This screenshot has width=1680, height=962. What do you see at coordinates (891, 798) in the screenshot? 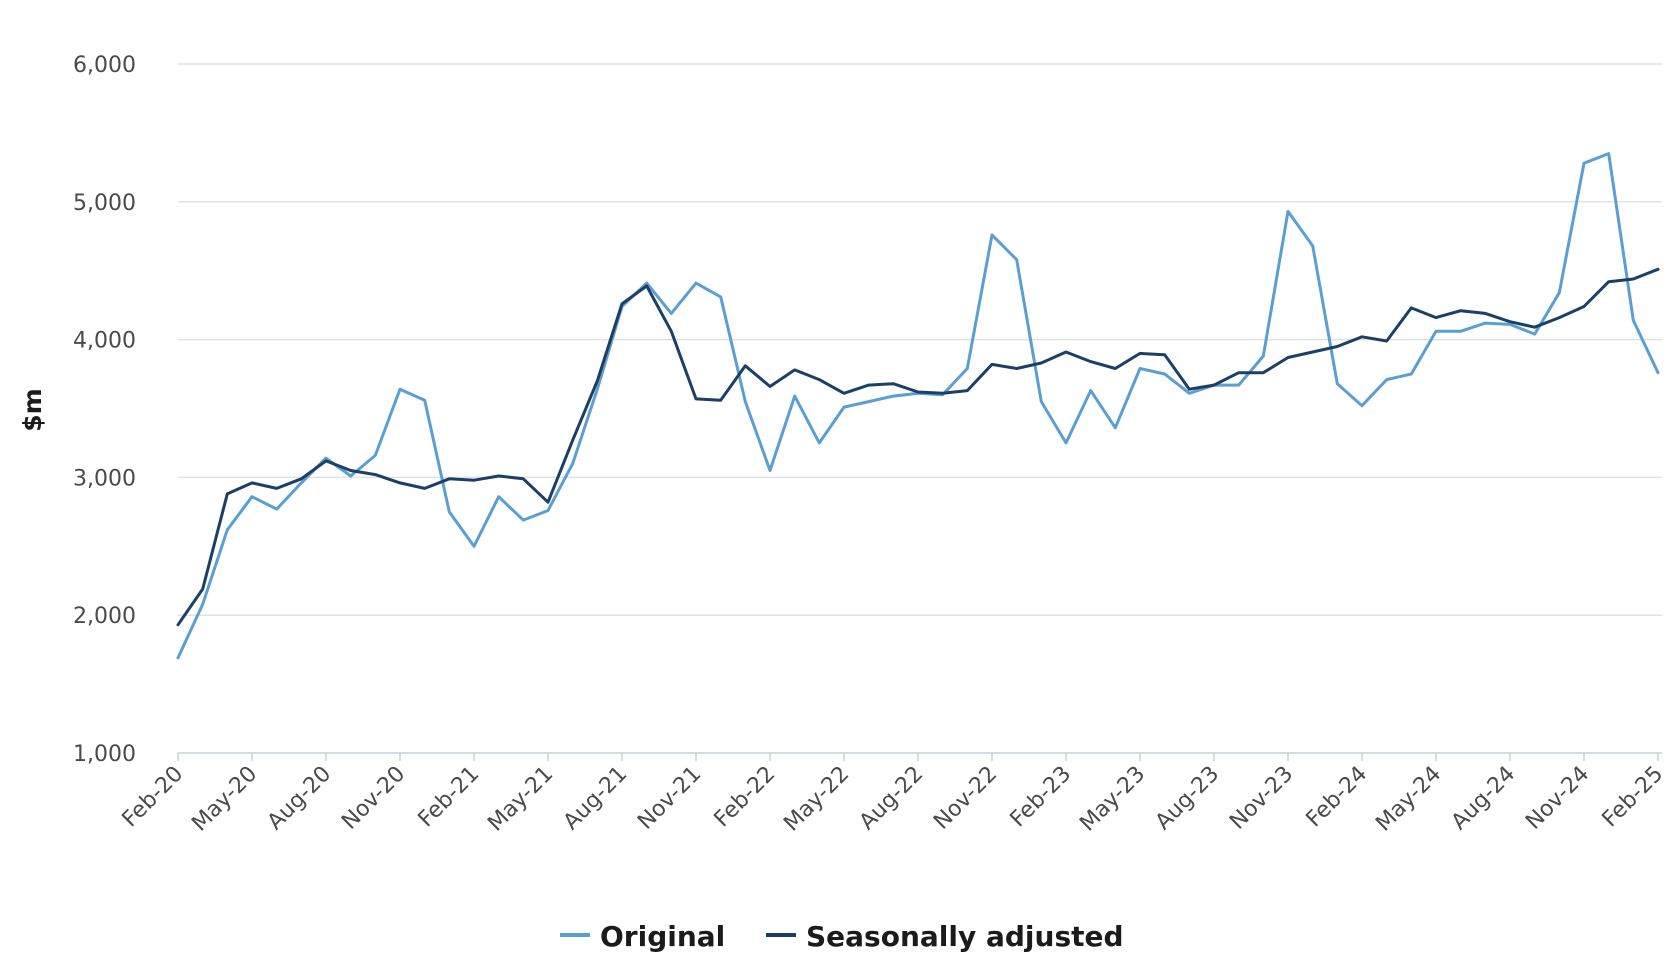
I see `x-tick-label: Aug-22` at bounding box center [891, 798].